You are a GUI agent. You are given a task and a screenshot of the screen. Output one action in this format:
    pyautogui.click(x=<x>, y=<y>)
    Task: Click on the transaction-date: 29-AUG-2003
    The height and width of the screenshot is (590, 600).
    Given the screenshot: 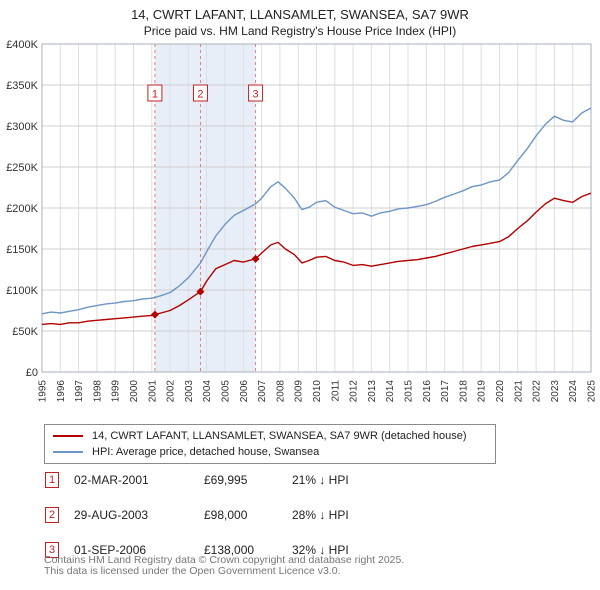 What is the action you would take?
    pyautogui.click(x=111, y=515)
    